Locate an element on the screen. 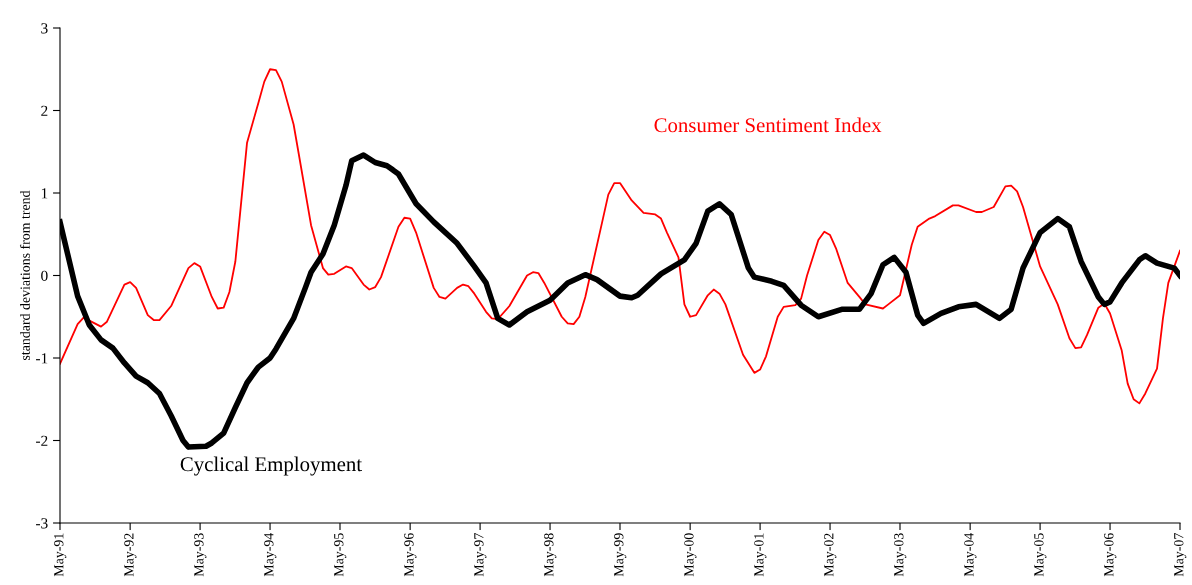 This screenshot has width=1192, height=585. x-tick-label: May-98 is located at coordinates (550, 555).